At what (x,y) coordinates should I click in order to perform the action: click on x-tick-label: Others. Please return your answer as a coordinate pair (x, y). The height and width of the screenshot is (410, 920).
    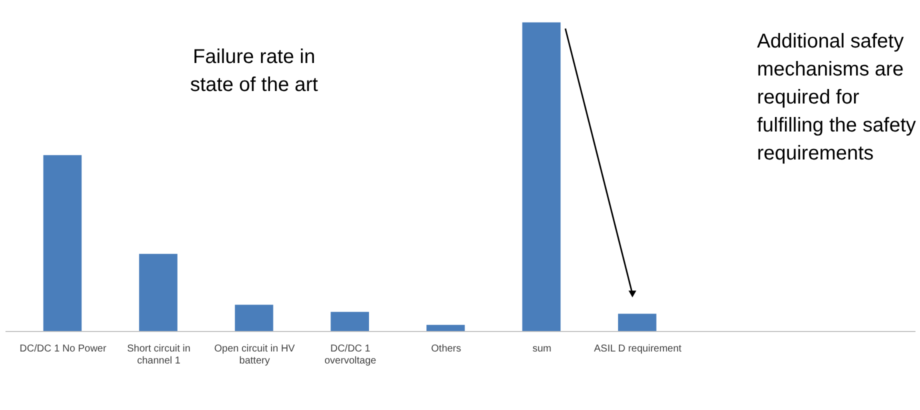
    Looking at the image, I should click on (446, 349).